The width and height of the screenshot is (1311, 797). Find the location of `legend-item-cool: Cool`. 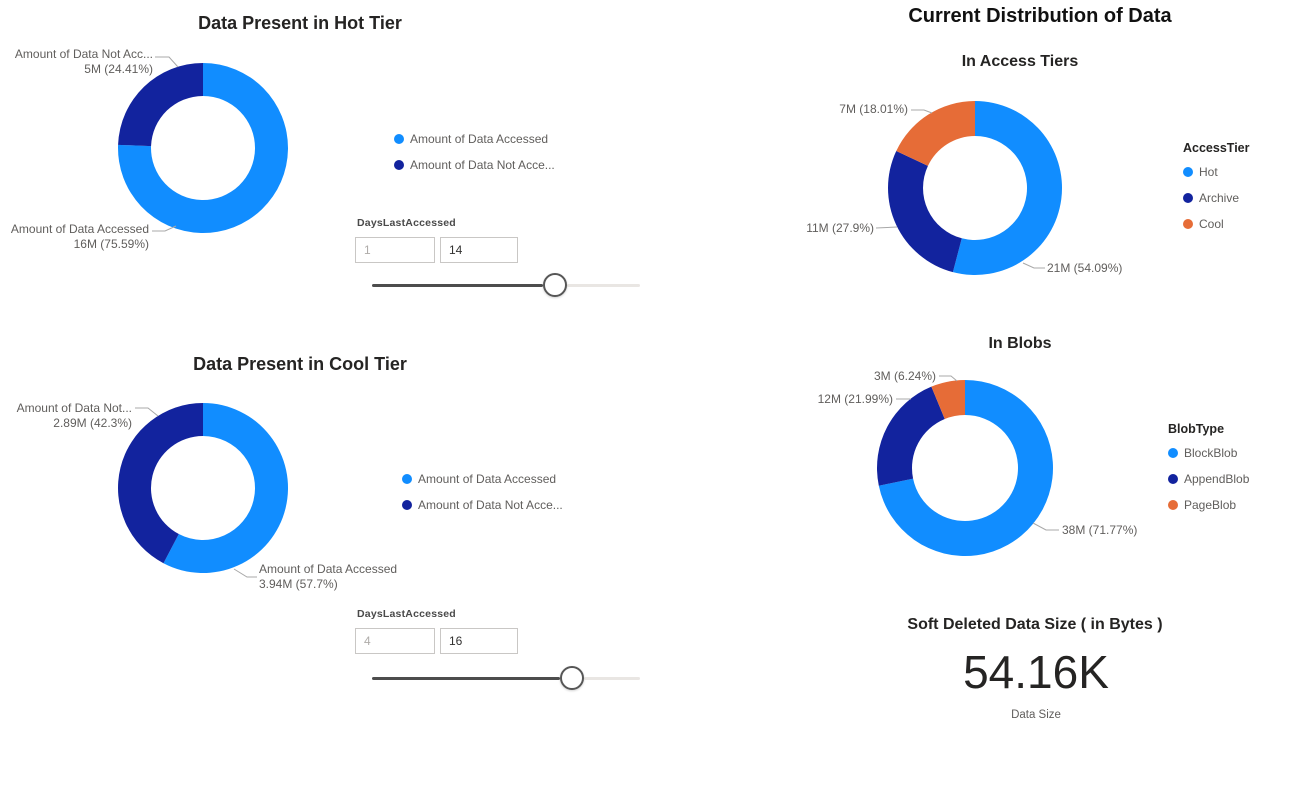

legend-item-cool: Cool is located at coordinates (1216, 224).